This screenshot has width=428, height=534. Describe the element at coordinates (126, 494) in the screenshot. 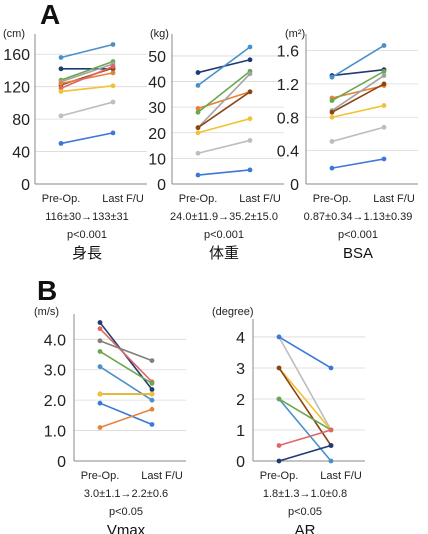

I see `stat-label: 3.0±1.1→2.2±0.6` at that location.